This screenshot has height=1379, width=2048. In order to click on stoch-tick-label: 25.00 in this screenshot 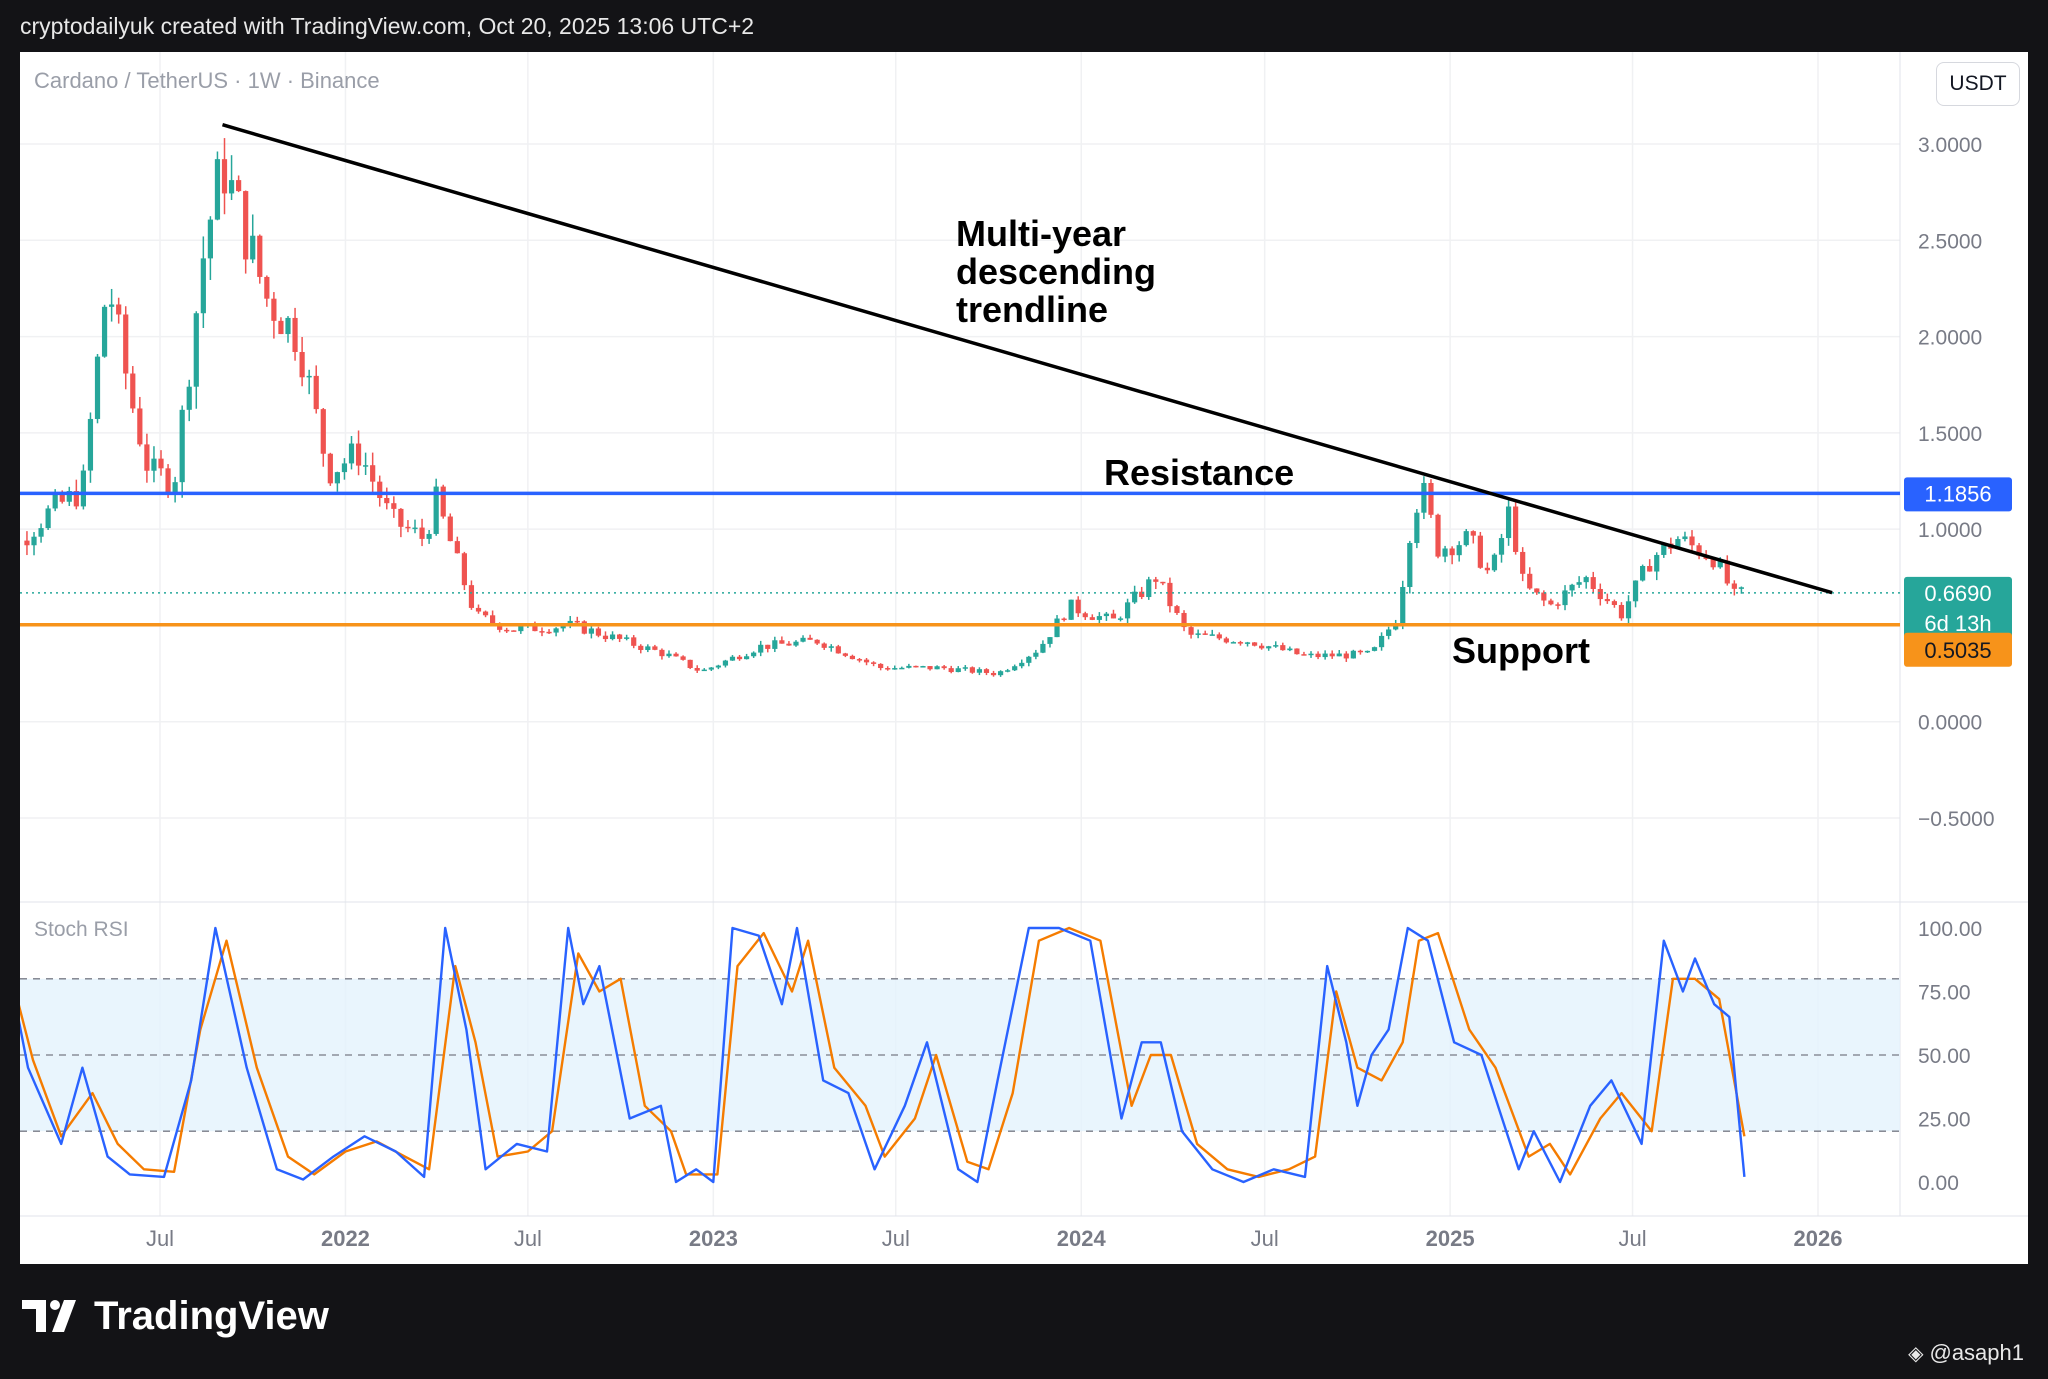, I will do `click(1944, 1120)`.